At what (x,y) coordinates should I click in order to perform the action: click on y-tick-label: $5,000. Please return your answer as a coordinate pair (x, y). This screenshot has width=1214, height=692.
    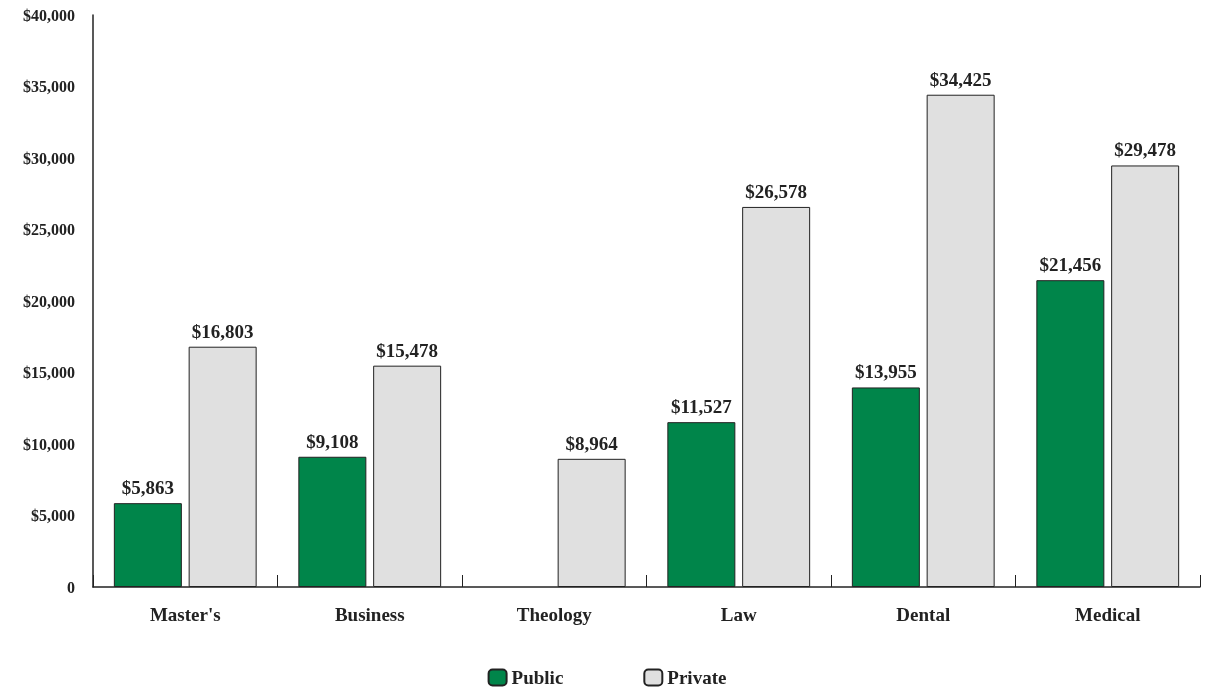
    Looking at the image, I should click on (53, 515).